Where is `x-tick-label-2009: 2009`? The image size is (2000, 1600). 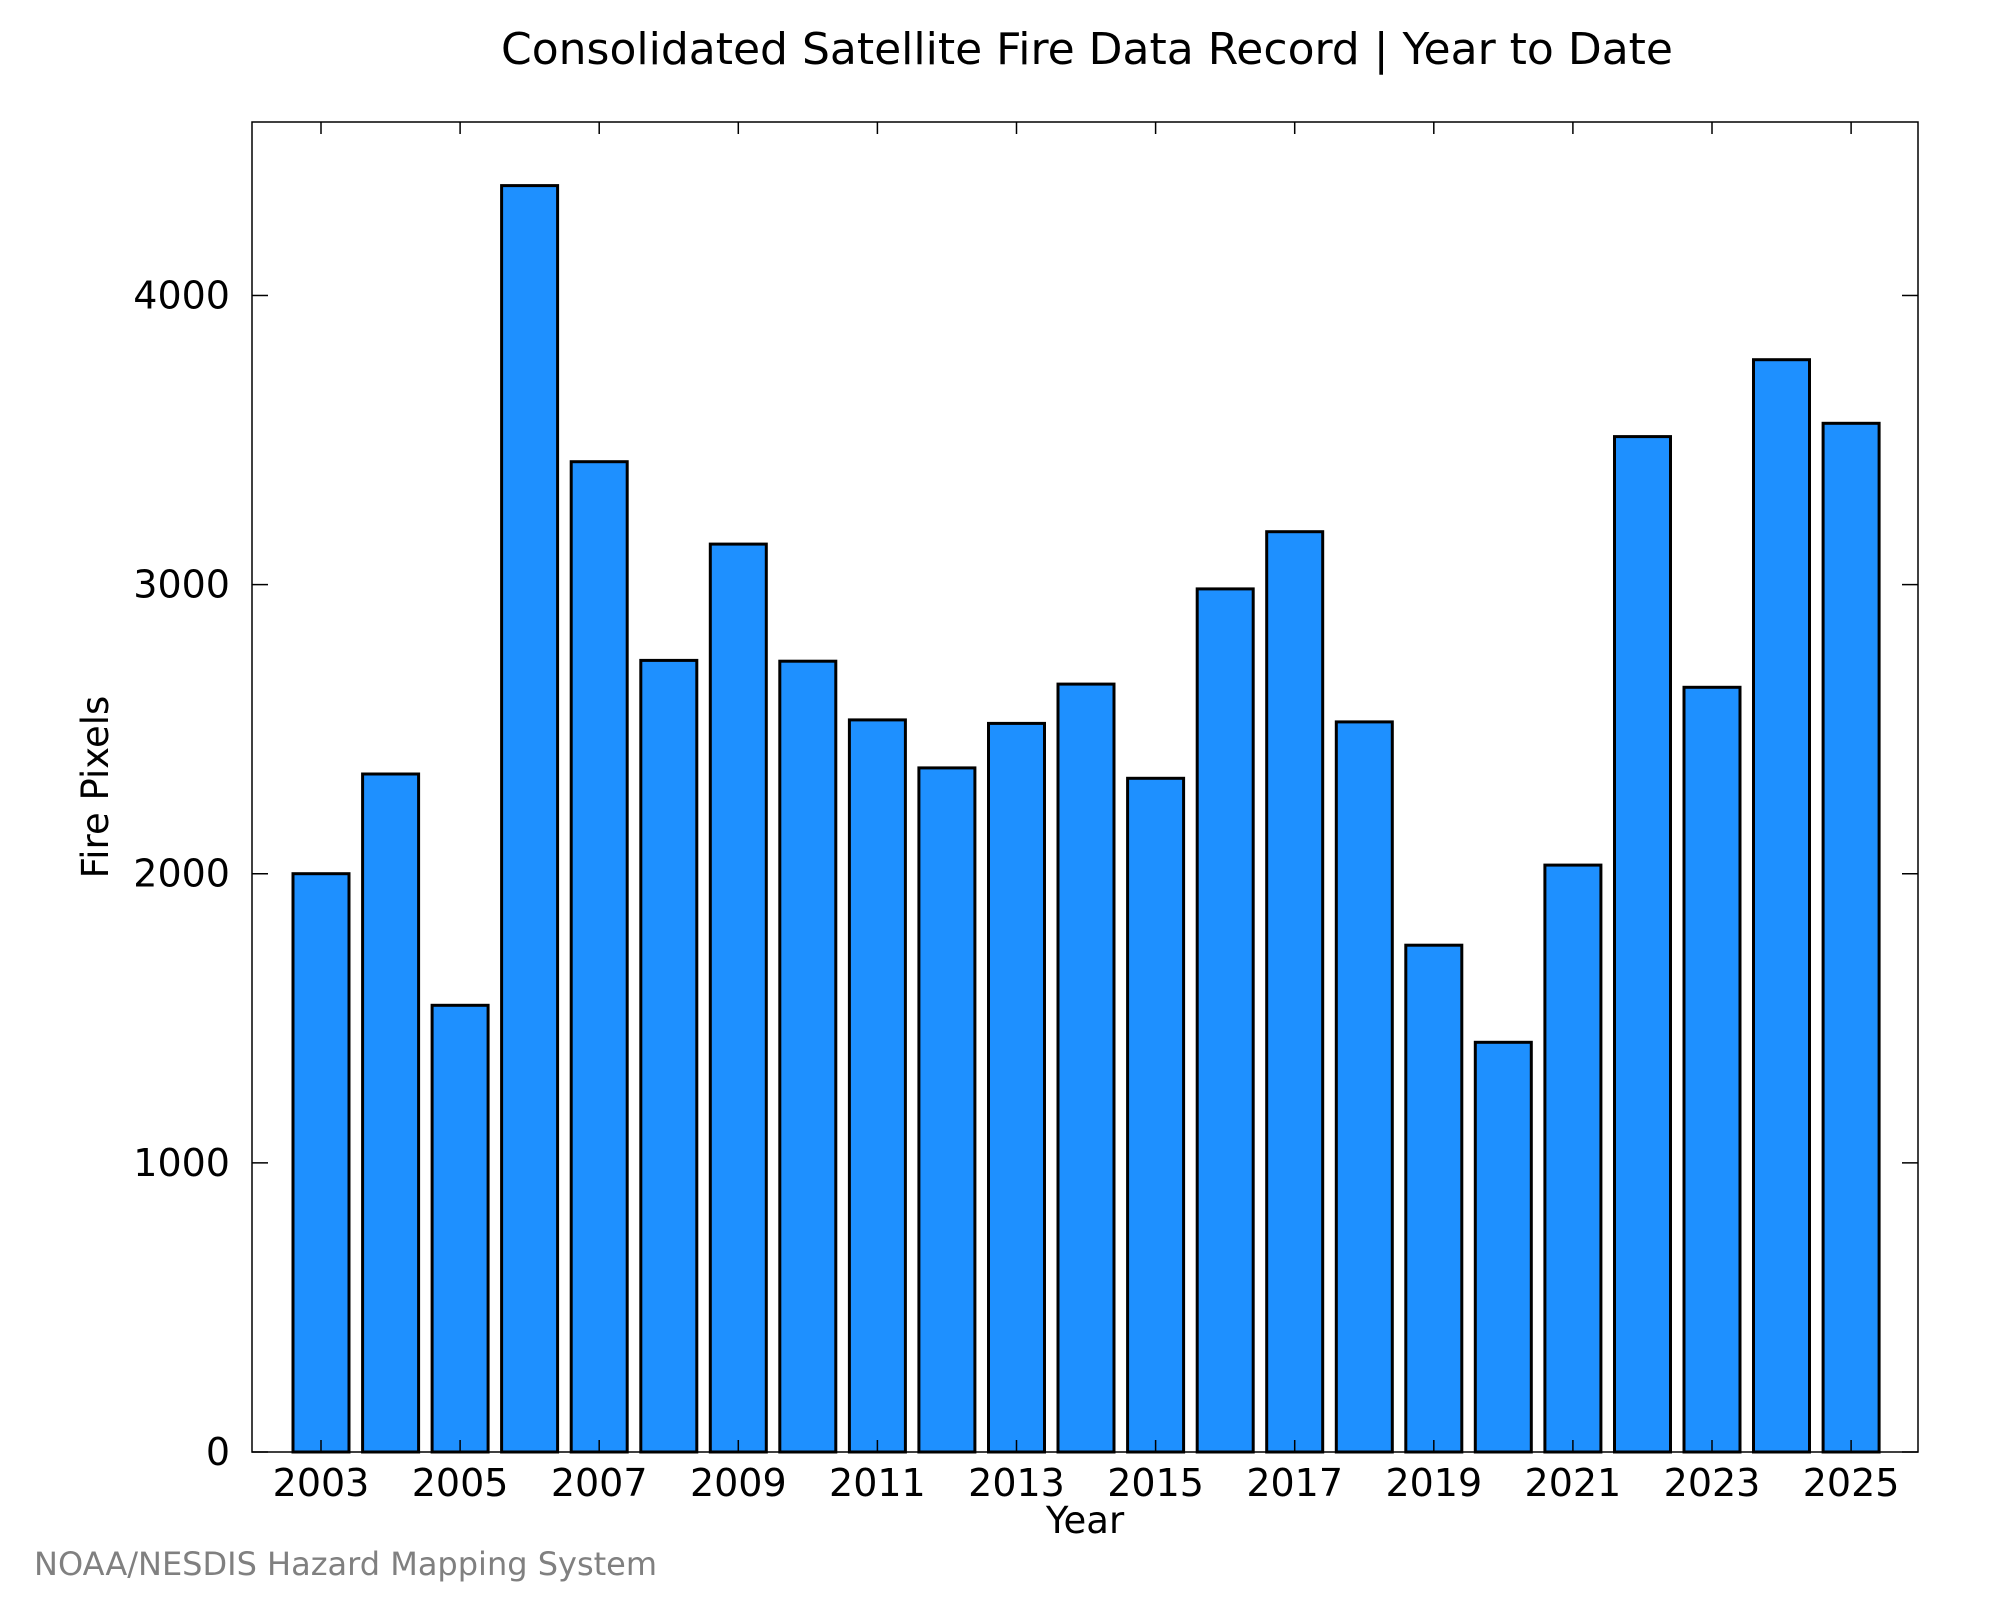
x-tick-label-2009: 2009 is located at coordinates (738, 1483).